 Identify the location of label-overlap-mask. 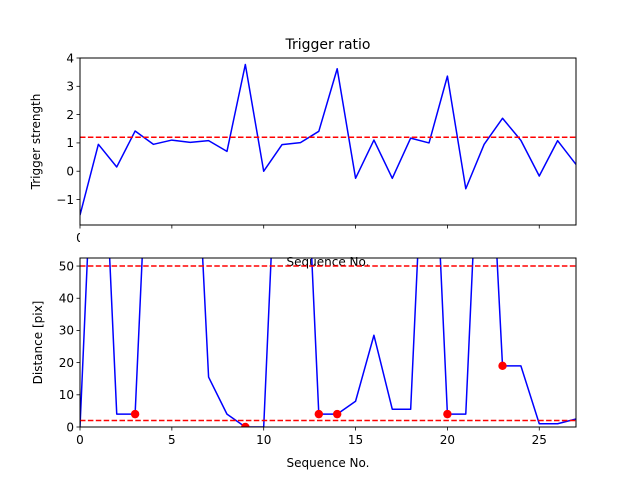
(328, 243).